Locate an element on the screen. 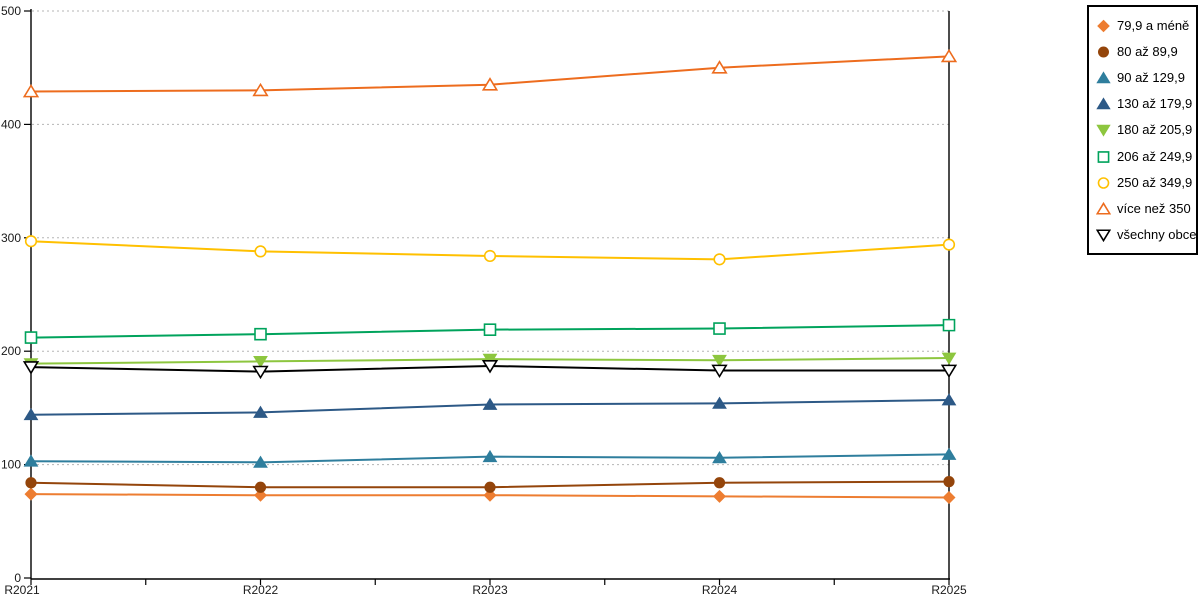 This screenshot has width=1200, height=600. legend-item-6: 250 až 349,9 is located at coordinates (1145, 182).